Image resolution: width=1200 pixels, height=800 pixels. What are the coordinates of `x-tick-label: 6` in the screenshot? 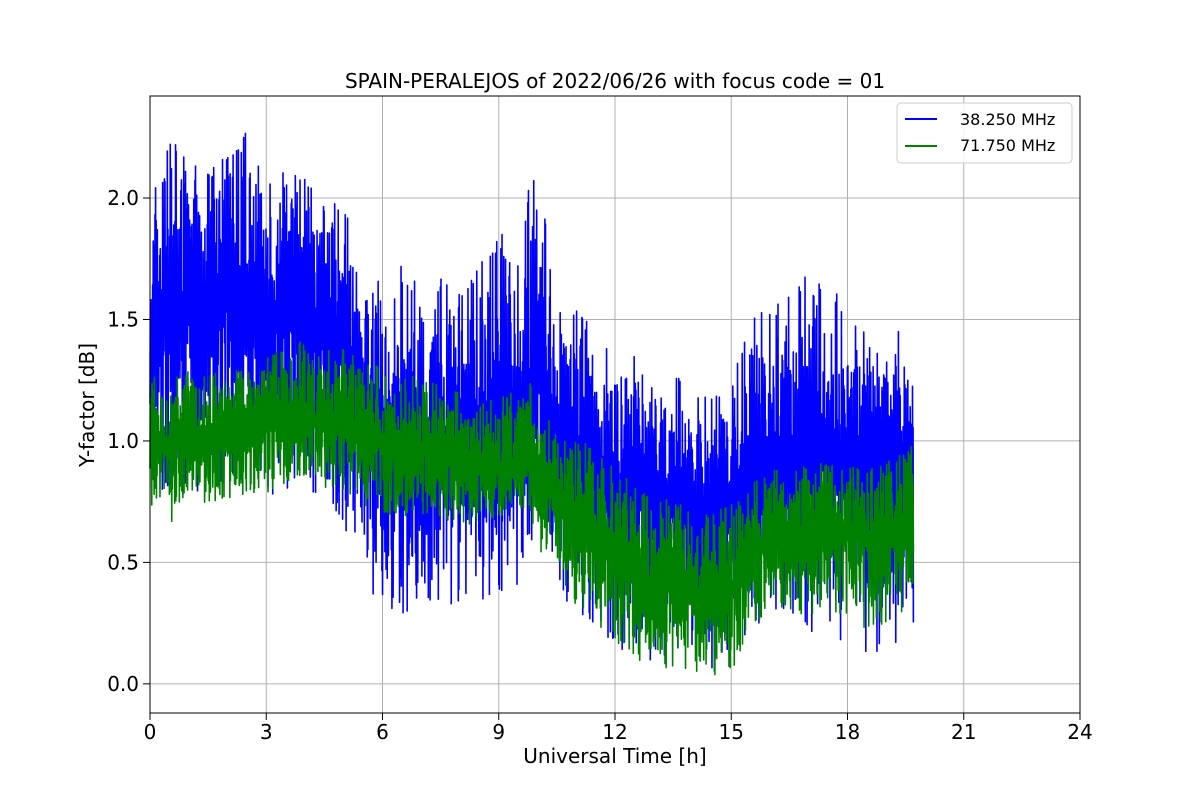 It's located at (382, 732).